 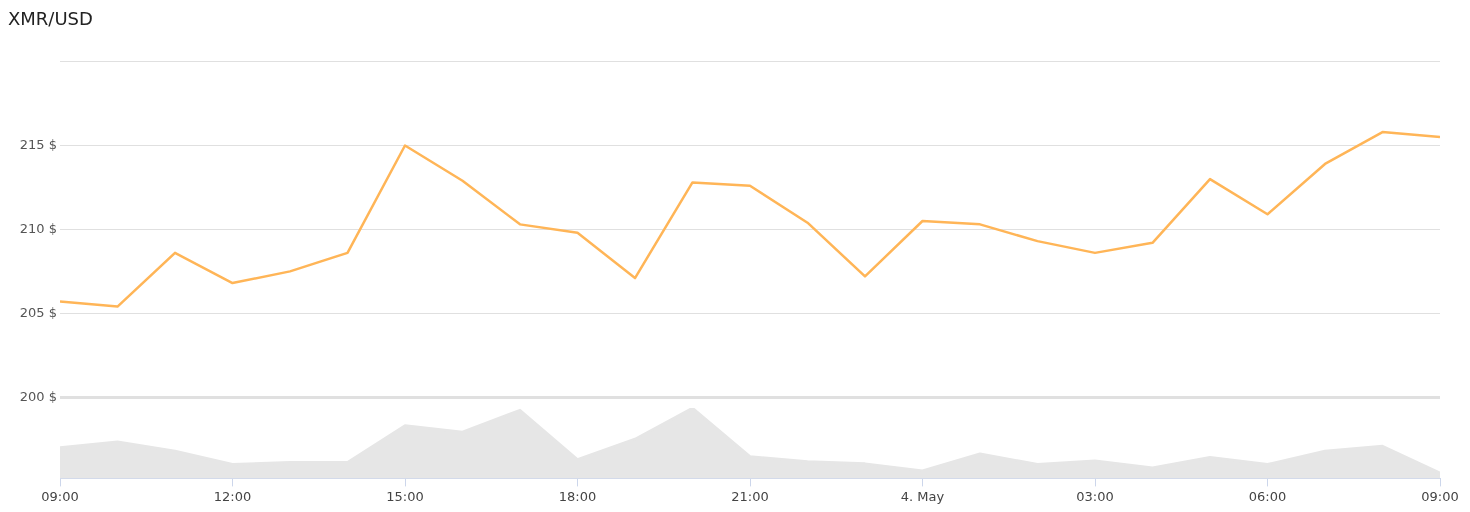 I want to click on x-tick-label: 4. May, so click(x=922, y=496).